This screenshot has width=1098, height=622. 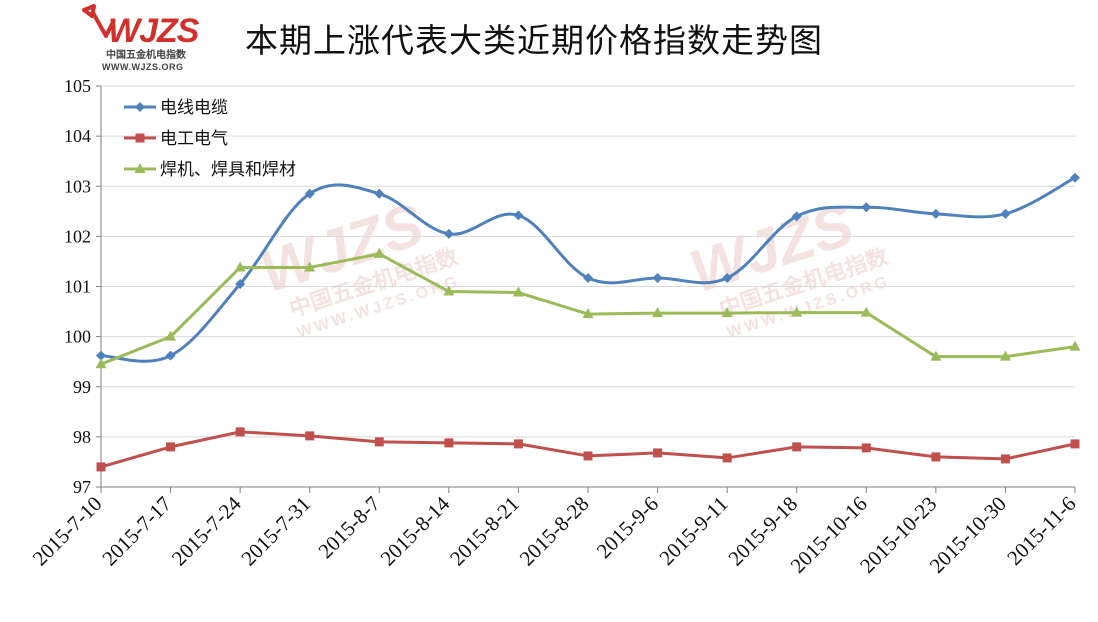 I want to click on logo: WJZS 中国五金机电指数 WWW.WJZS.ORG, so click(x=141, y=38).